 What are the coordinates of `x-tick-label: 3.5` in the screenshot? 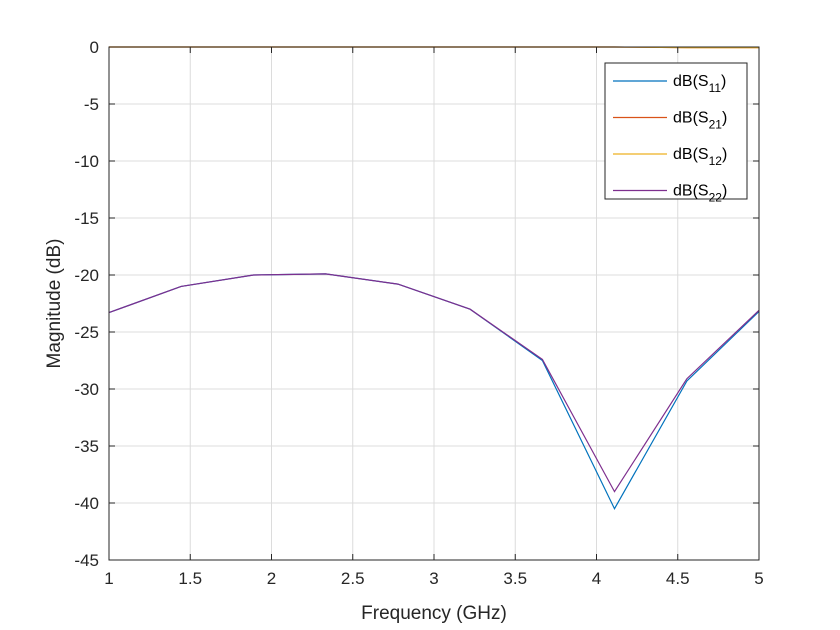 It's located at (515, 578).